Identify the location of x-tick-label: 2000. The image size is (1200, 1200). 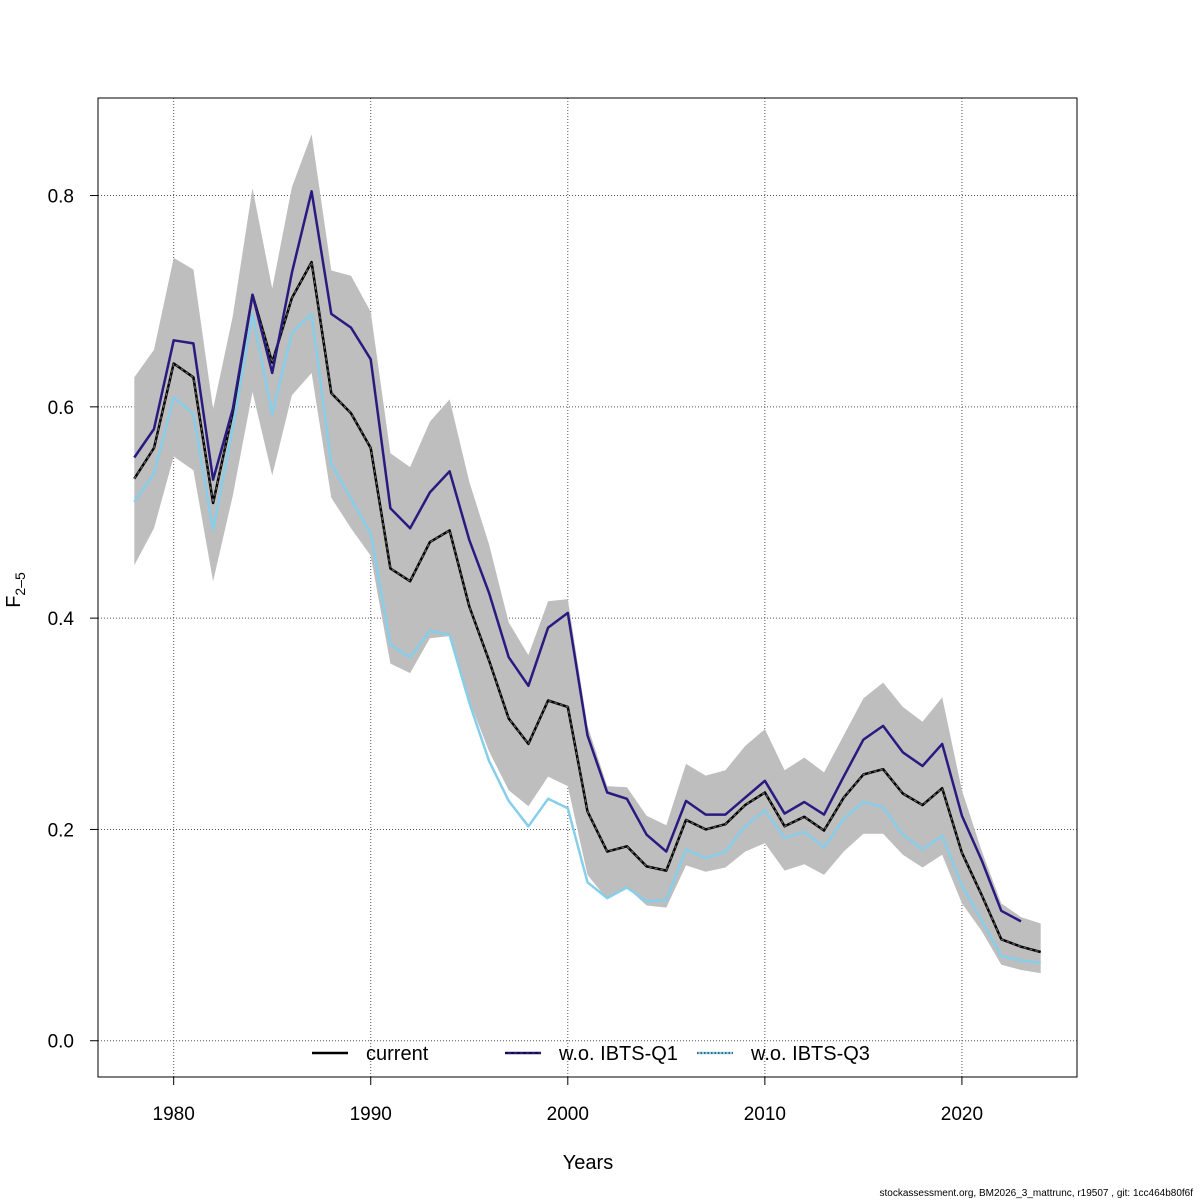
(568, 1114).